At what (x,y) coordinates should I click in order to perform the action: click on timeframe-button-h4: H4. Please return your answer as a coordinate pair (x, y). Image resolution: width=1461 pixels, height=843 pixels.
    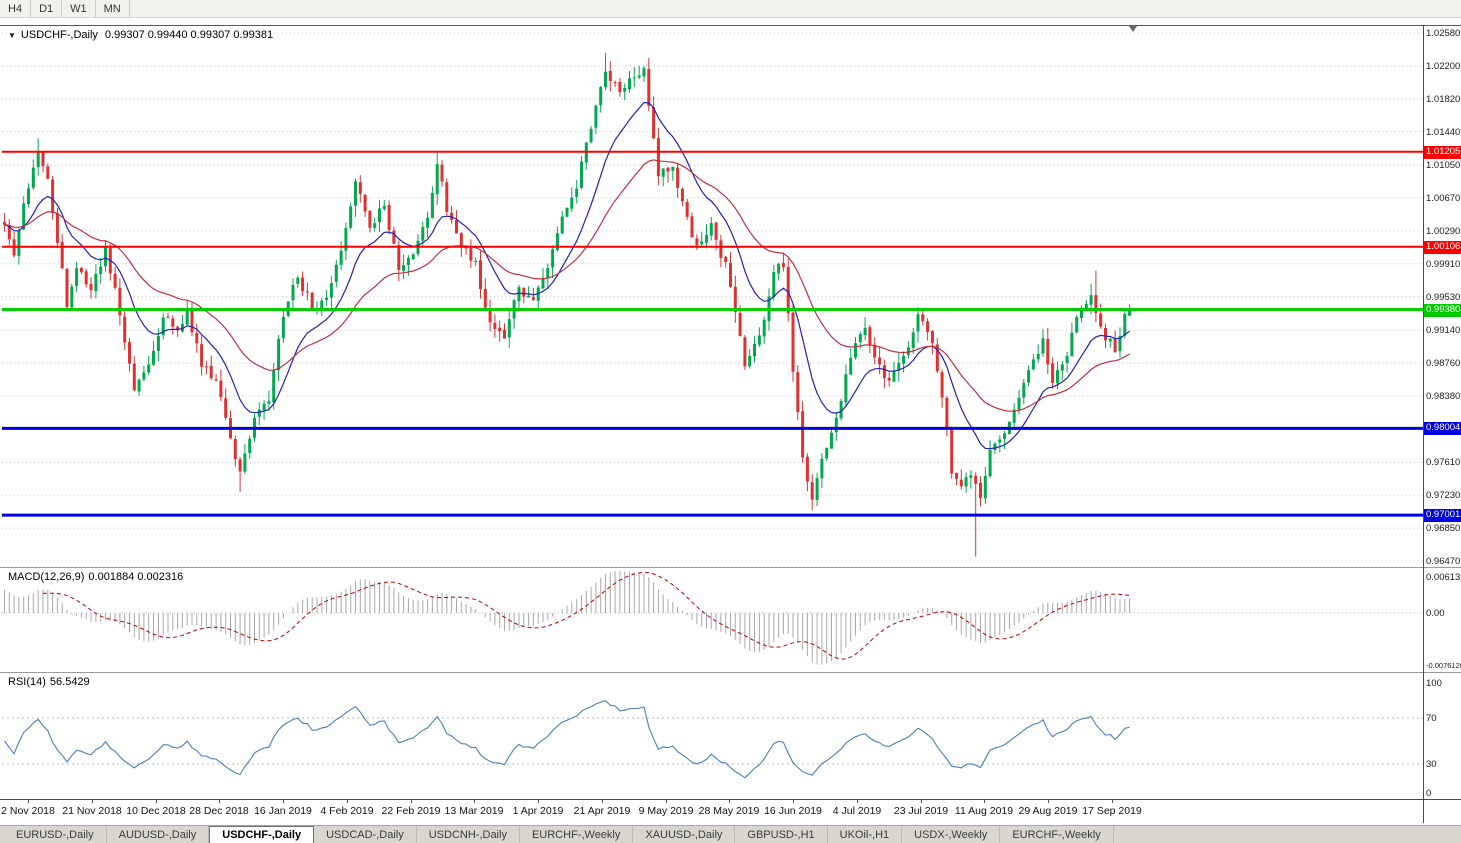
    Looking at the image, I should click on (16, 8).